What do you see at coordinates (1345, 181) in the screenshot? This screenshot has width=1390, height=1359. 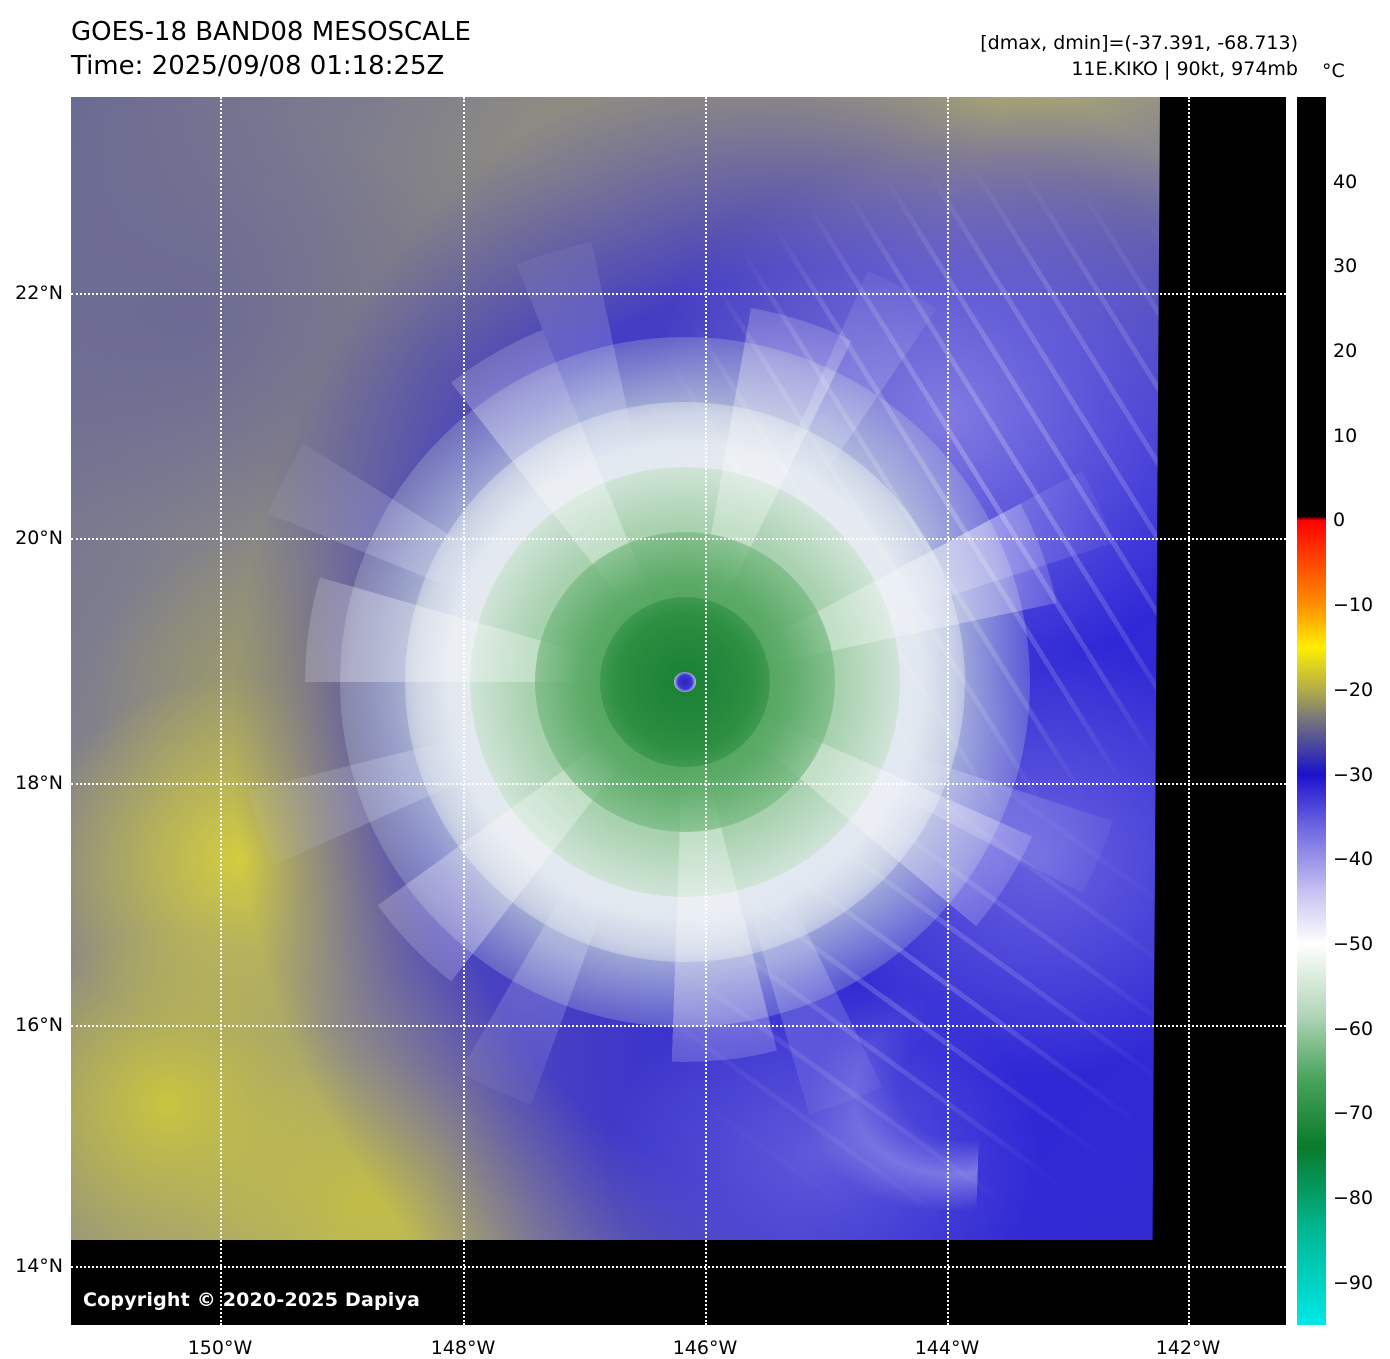 I see `colorbar-tick-label: 40` at bounding box center [1345, 181].